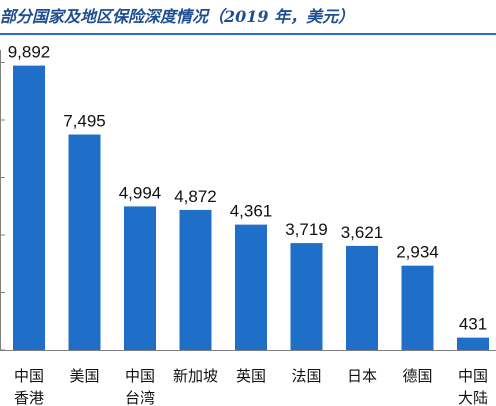  I want to click on title-underline, so click(248, 34).